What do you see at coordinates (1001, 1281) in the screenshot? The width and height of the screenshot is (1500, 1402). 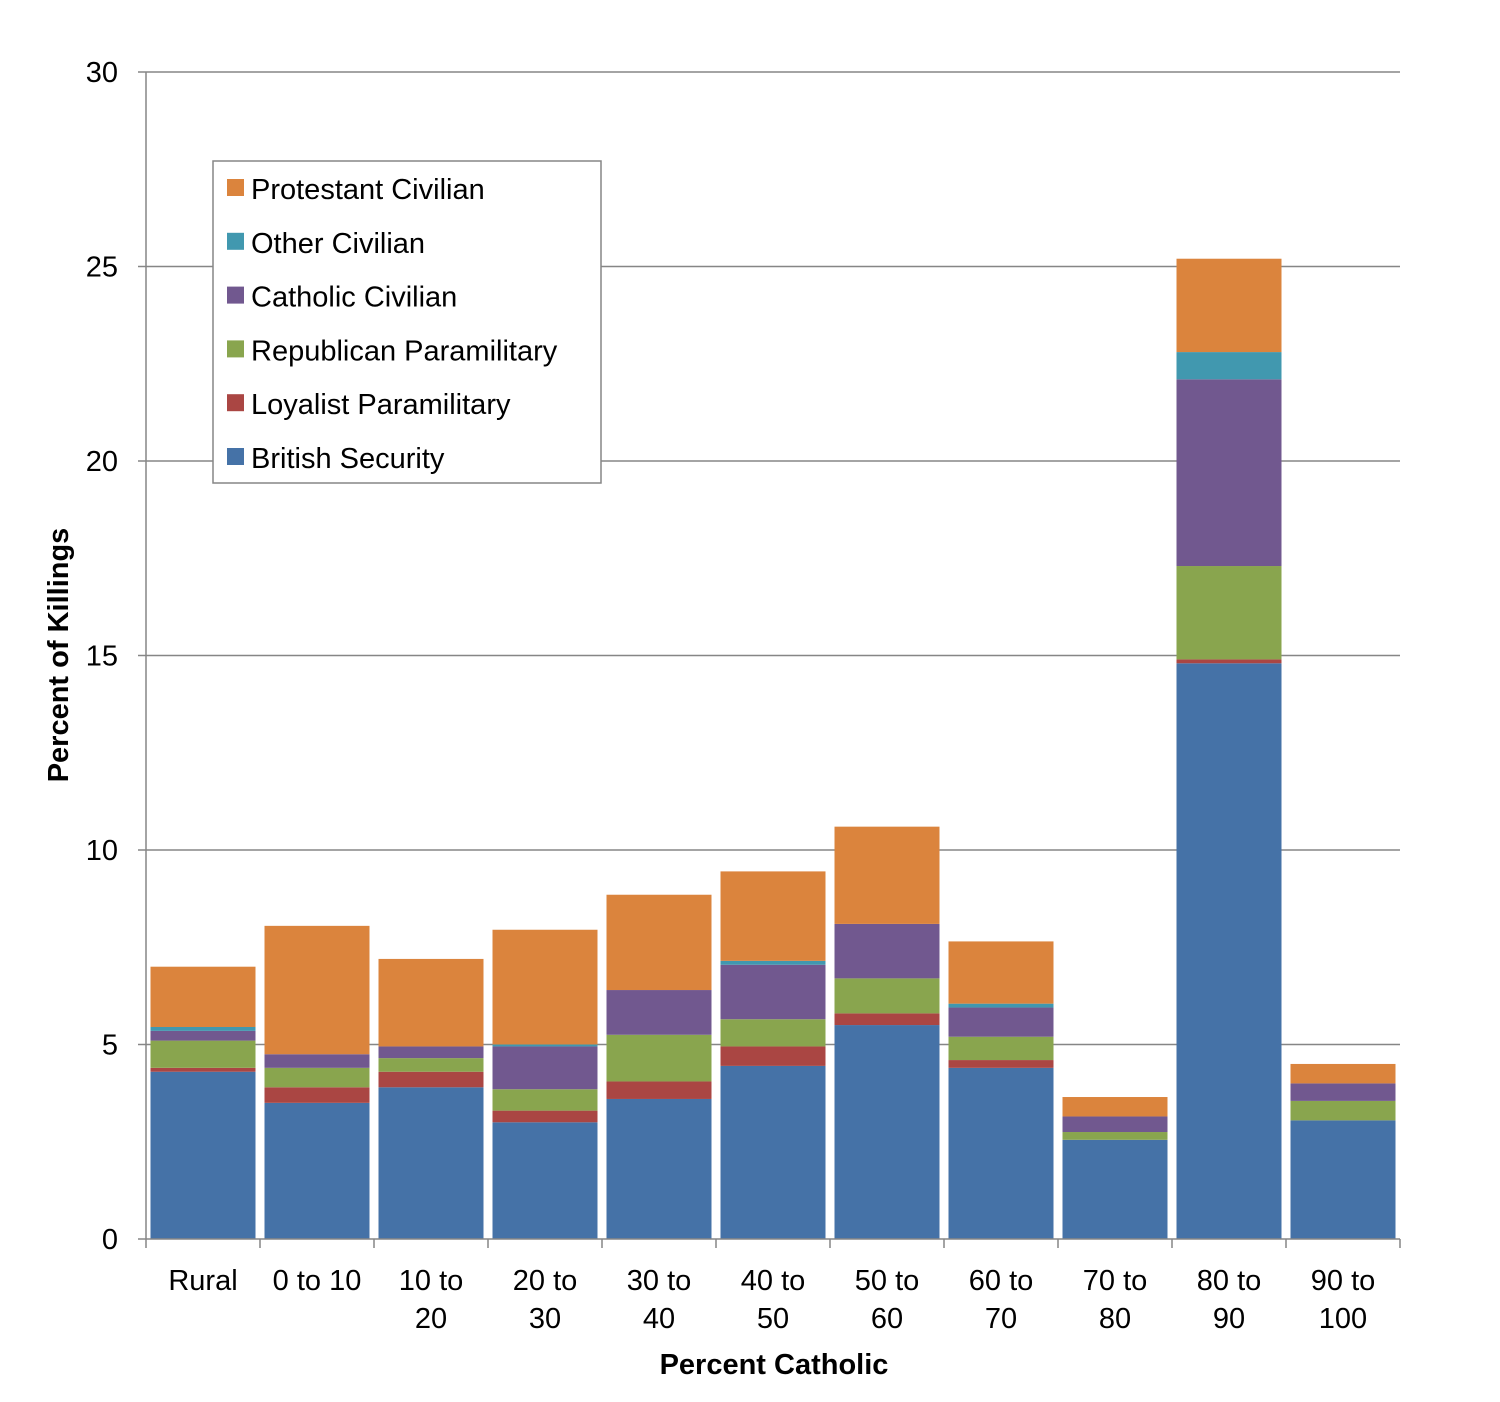 I see `x-tick-label: 60 to` at bounding box center [1001, 1281].